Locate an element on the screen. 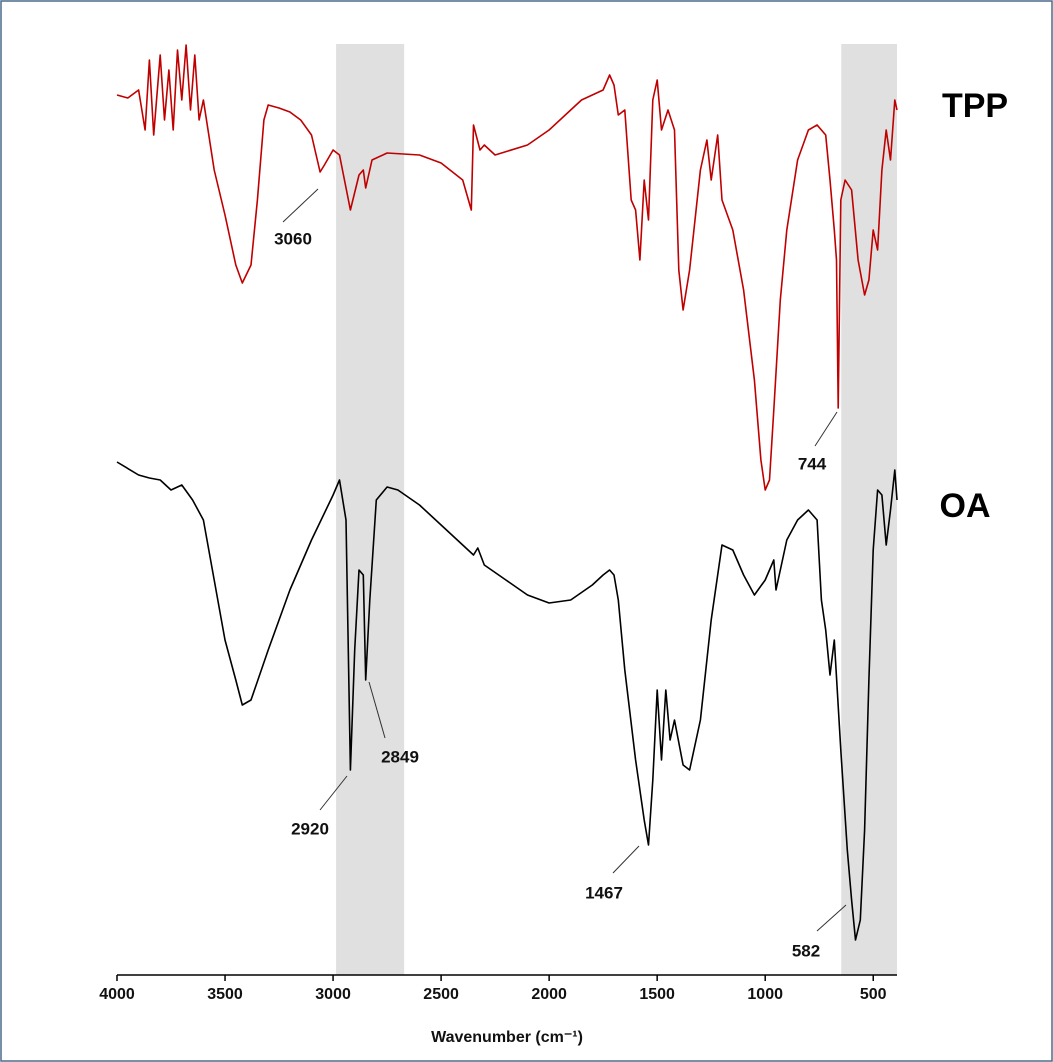  annotation: 3060 is located at coordinates (293, 238).